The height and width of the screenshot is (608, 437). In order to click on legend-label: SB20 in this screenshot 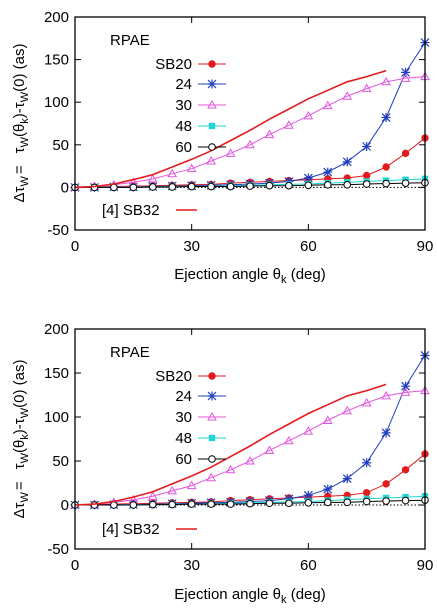, I will do `click(173, 376)`.